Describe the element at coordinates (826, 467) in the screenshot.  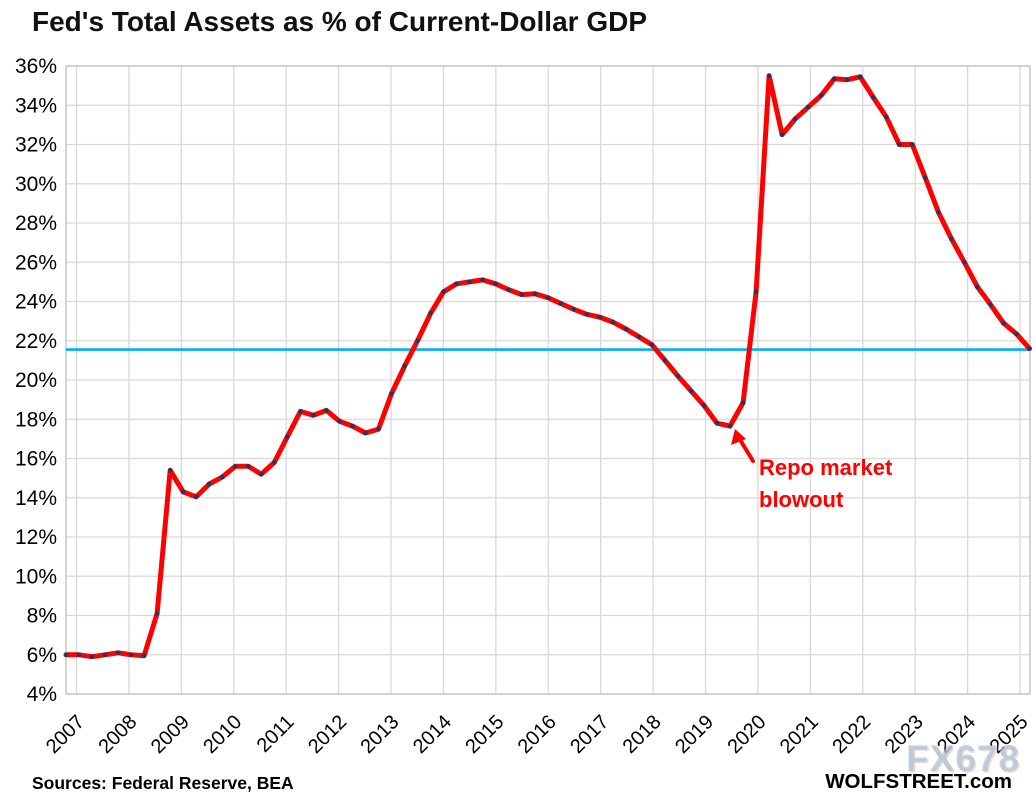
I see `annotation-line-1: Repo market` at that location.